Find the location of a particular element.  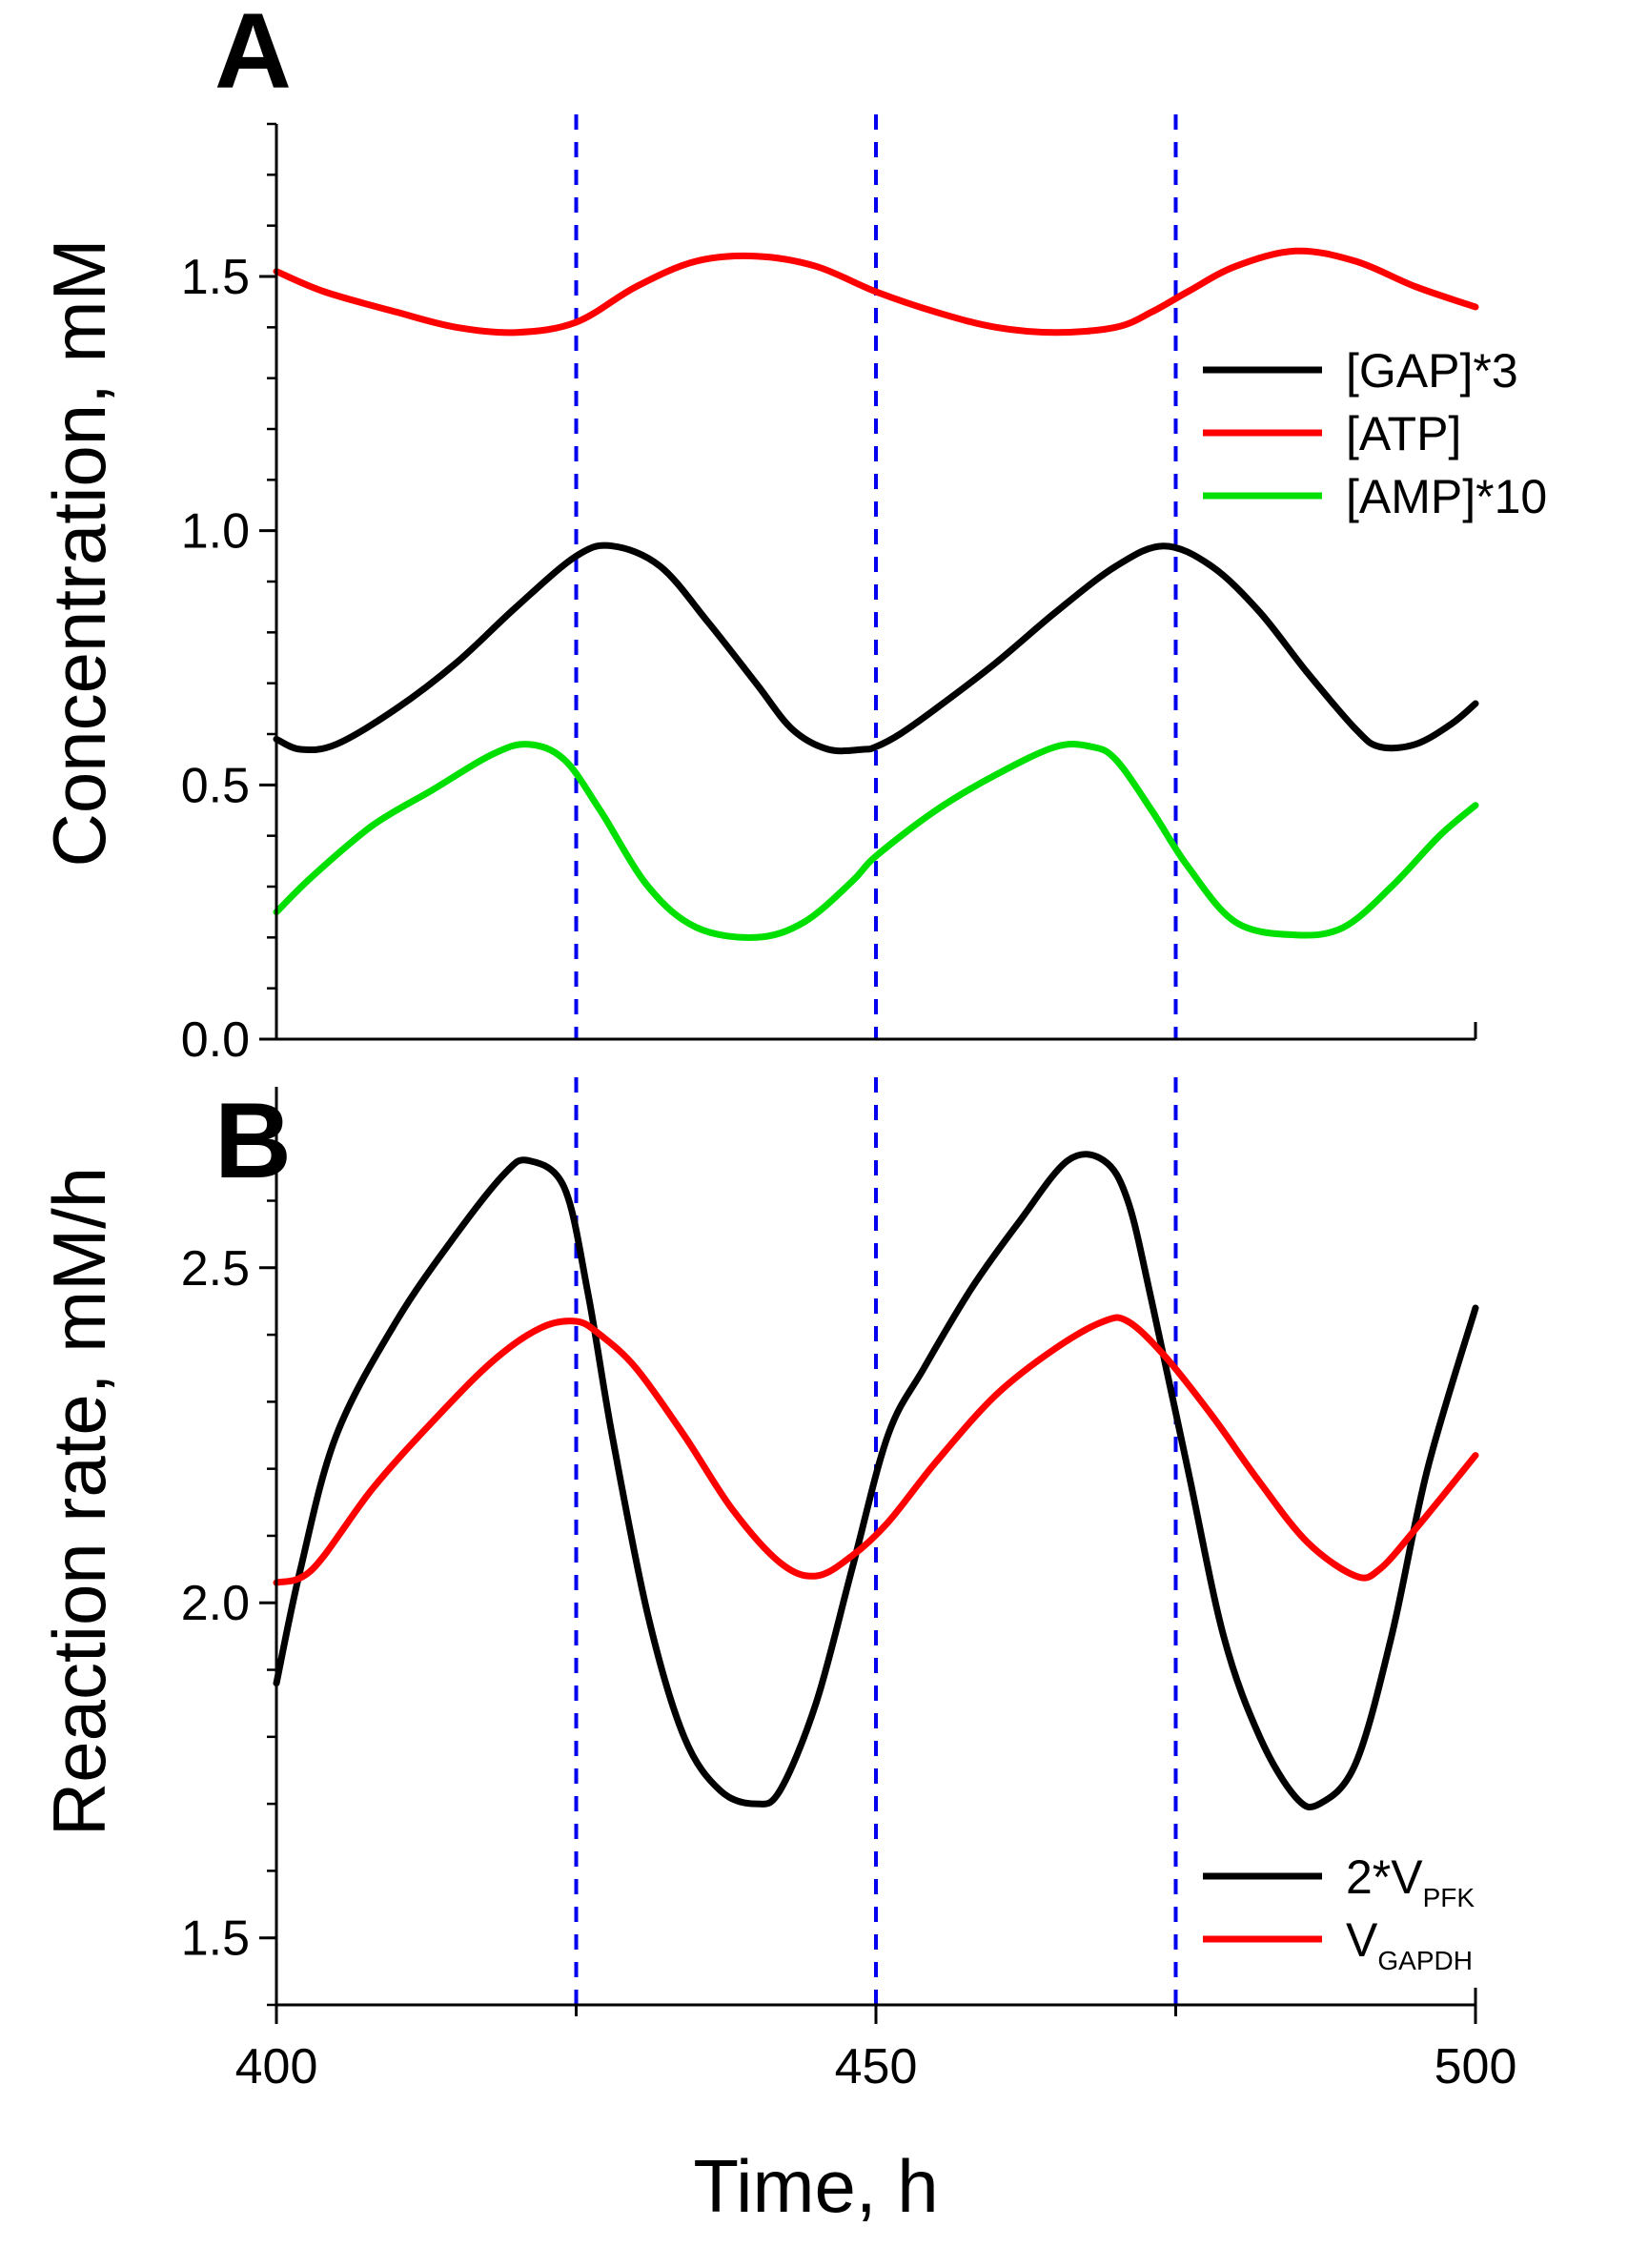

panel-a-legend: [GAP]*3 [ATP] [AMP]*10 is located at coordinates (1375, 433).